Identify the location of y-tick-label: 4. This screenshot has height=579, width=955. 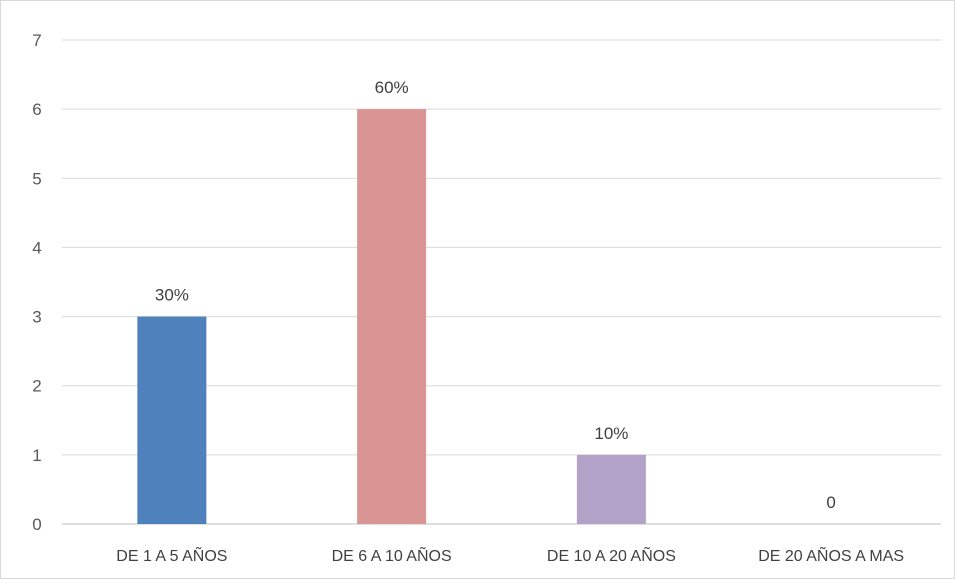
(36, 247).